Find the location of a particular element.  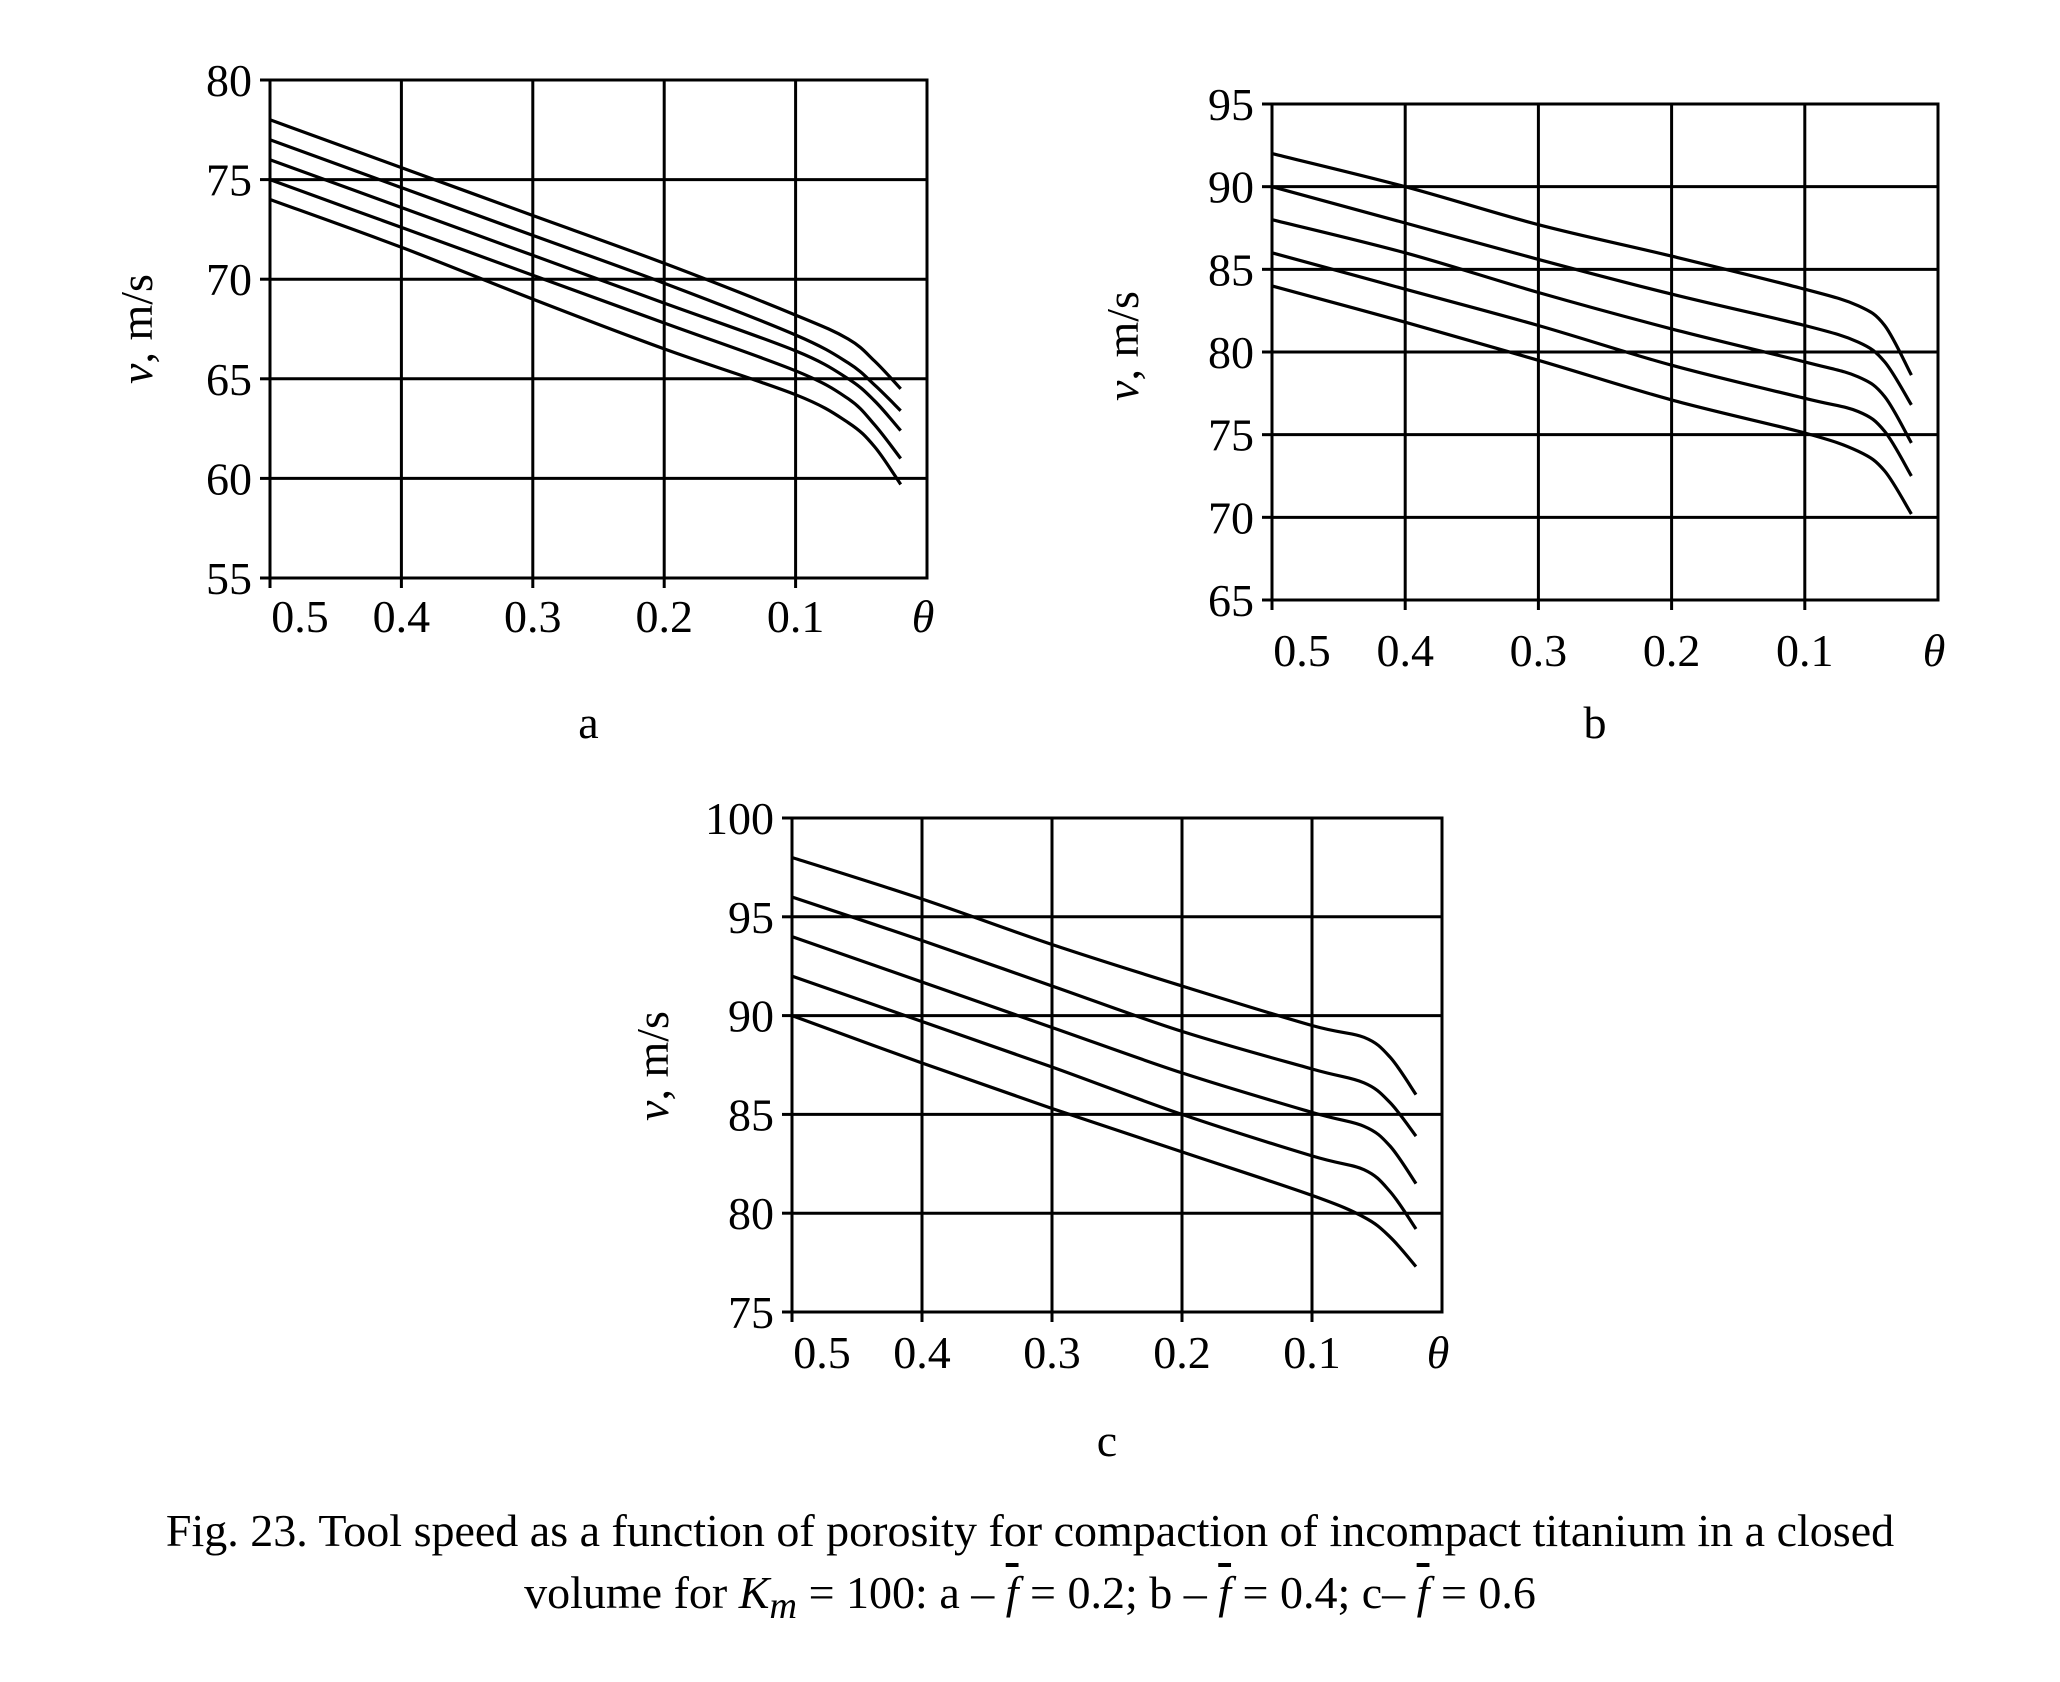

y-tick-label: 60 is located at coordinates (229, 478).